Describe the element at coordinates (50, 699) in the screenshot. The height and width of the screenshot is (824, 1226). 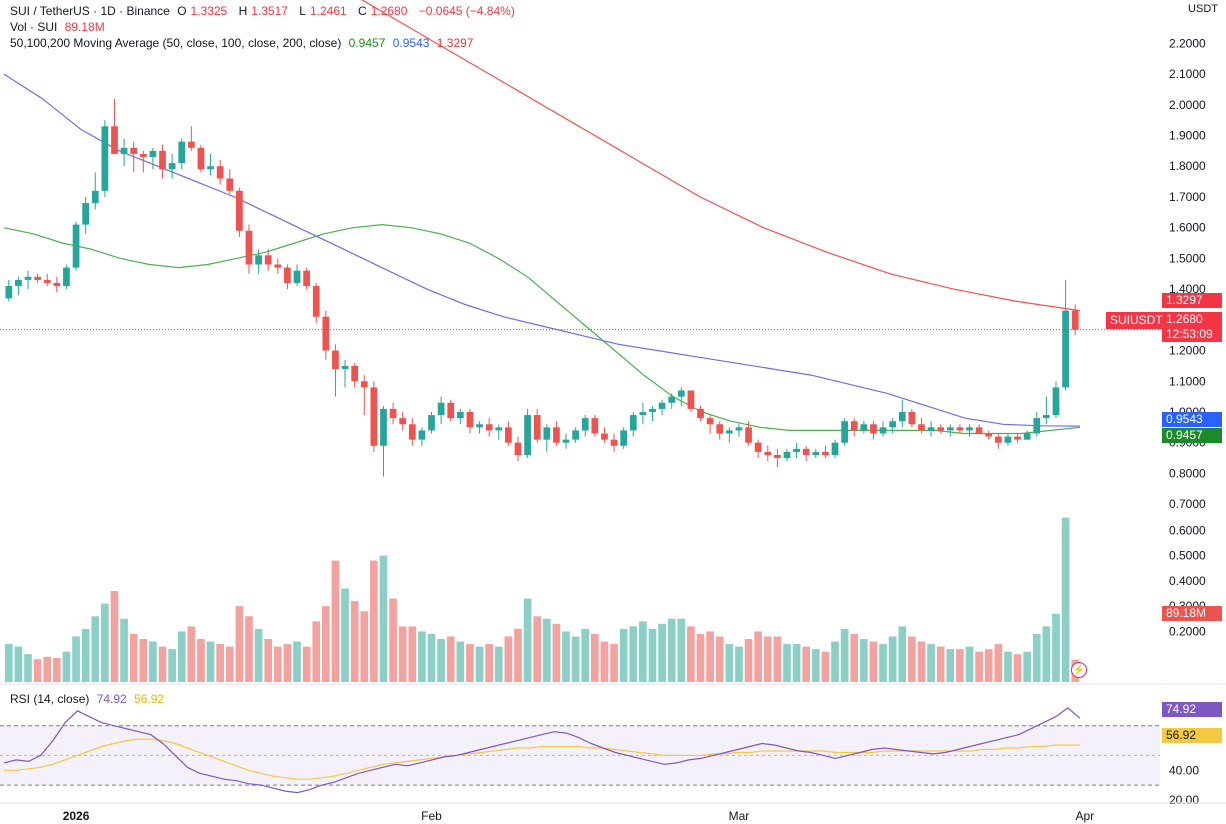
I see `rsi-label: RSI (14, close)` at that location.